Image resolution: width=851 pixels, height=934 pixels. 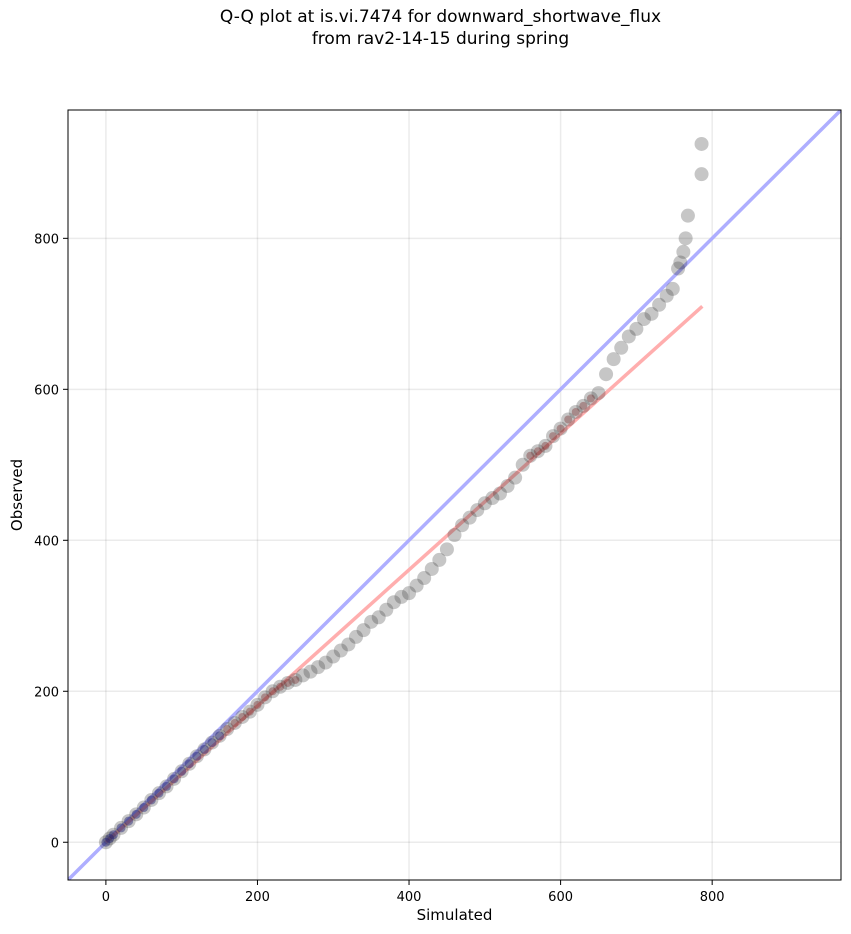 I want to click on x-axis-label: Simulated, so click(x=455, y=915).